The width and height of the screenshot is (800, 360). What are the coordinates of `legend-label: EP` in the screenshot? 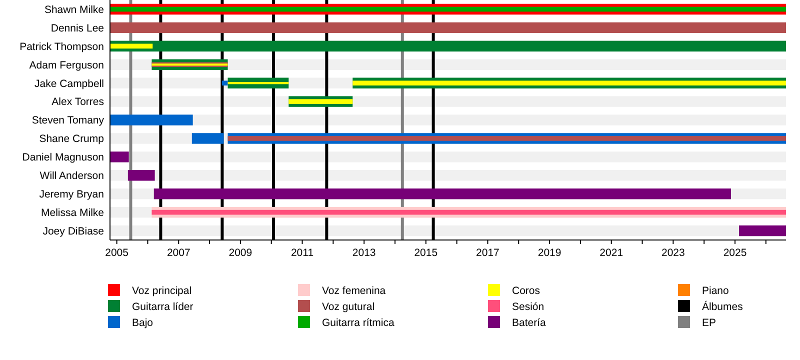 It's located at (709, 323).